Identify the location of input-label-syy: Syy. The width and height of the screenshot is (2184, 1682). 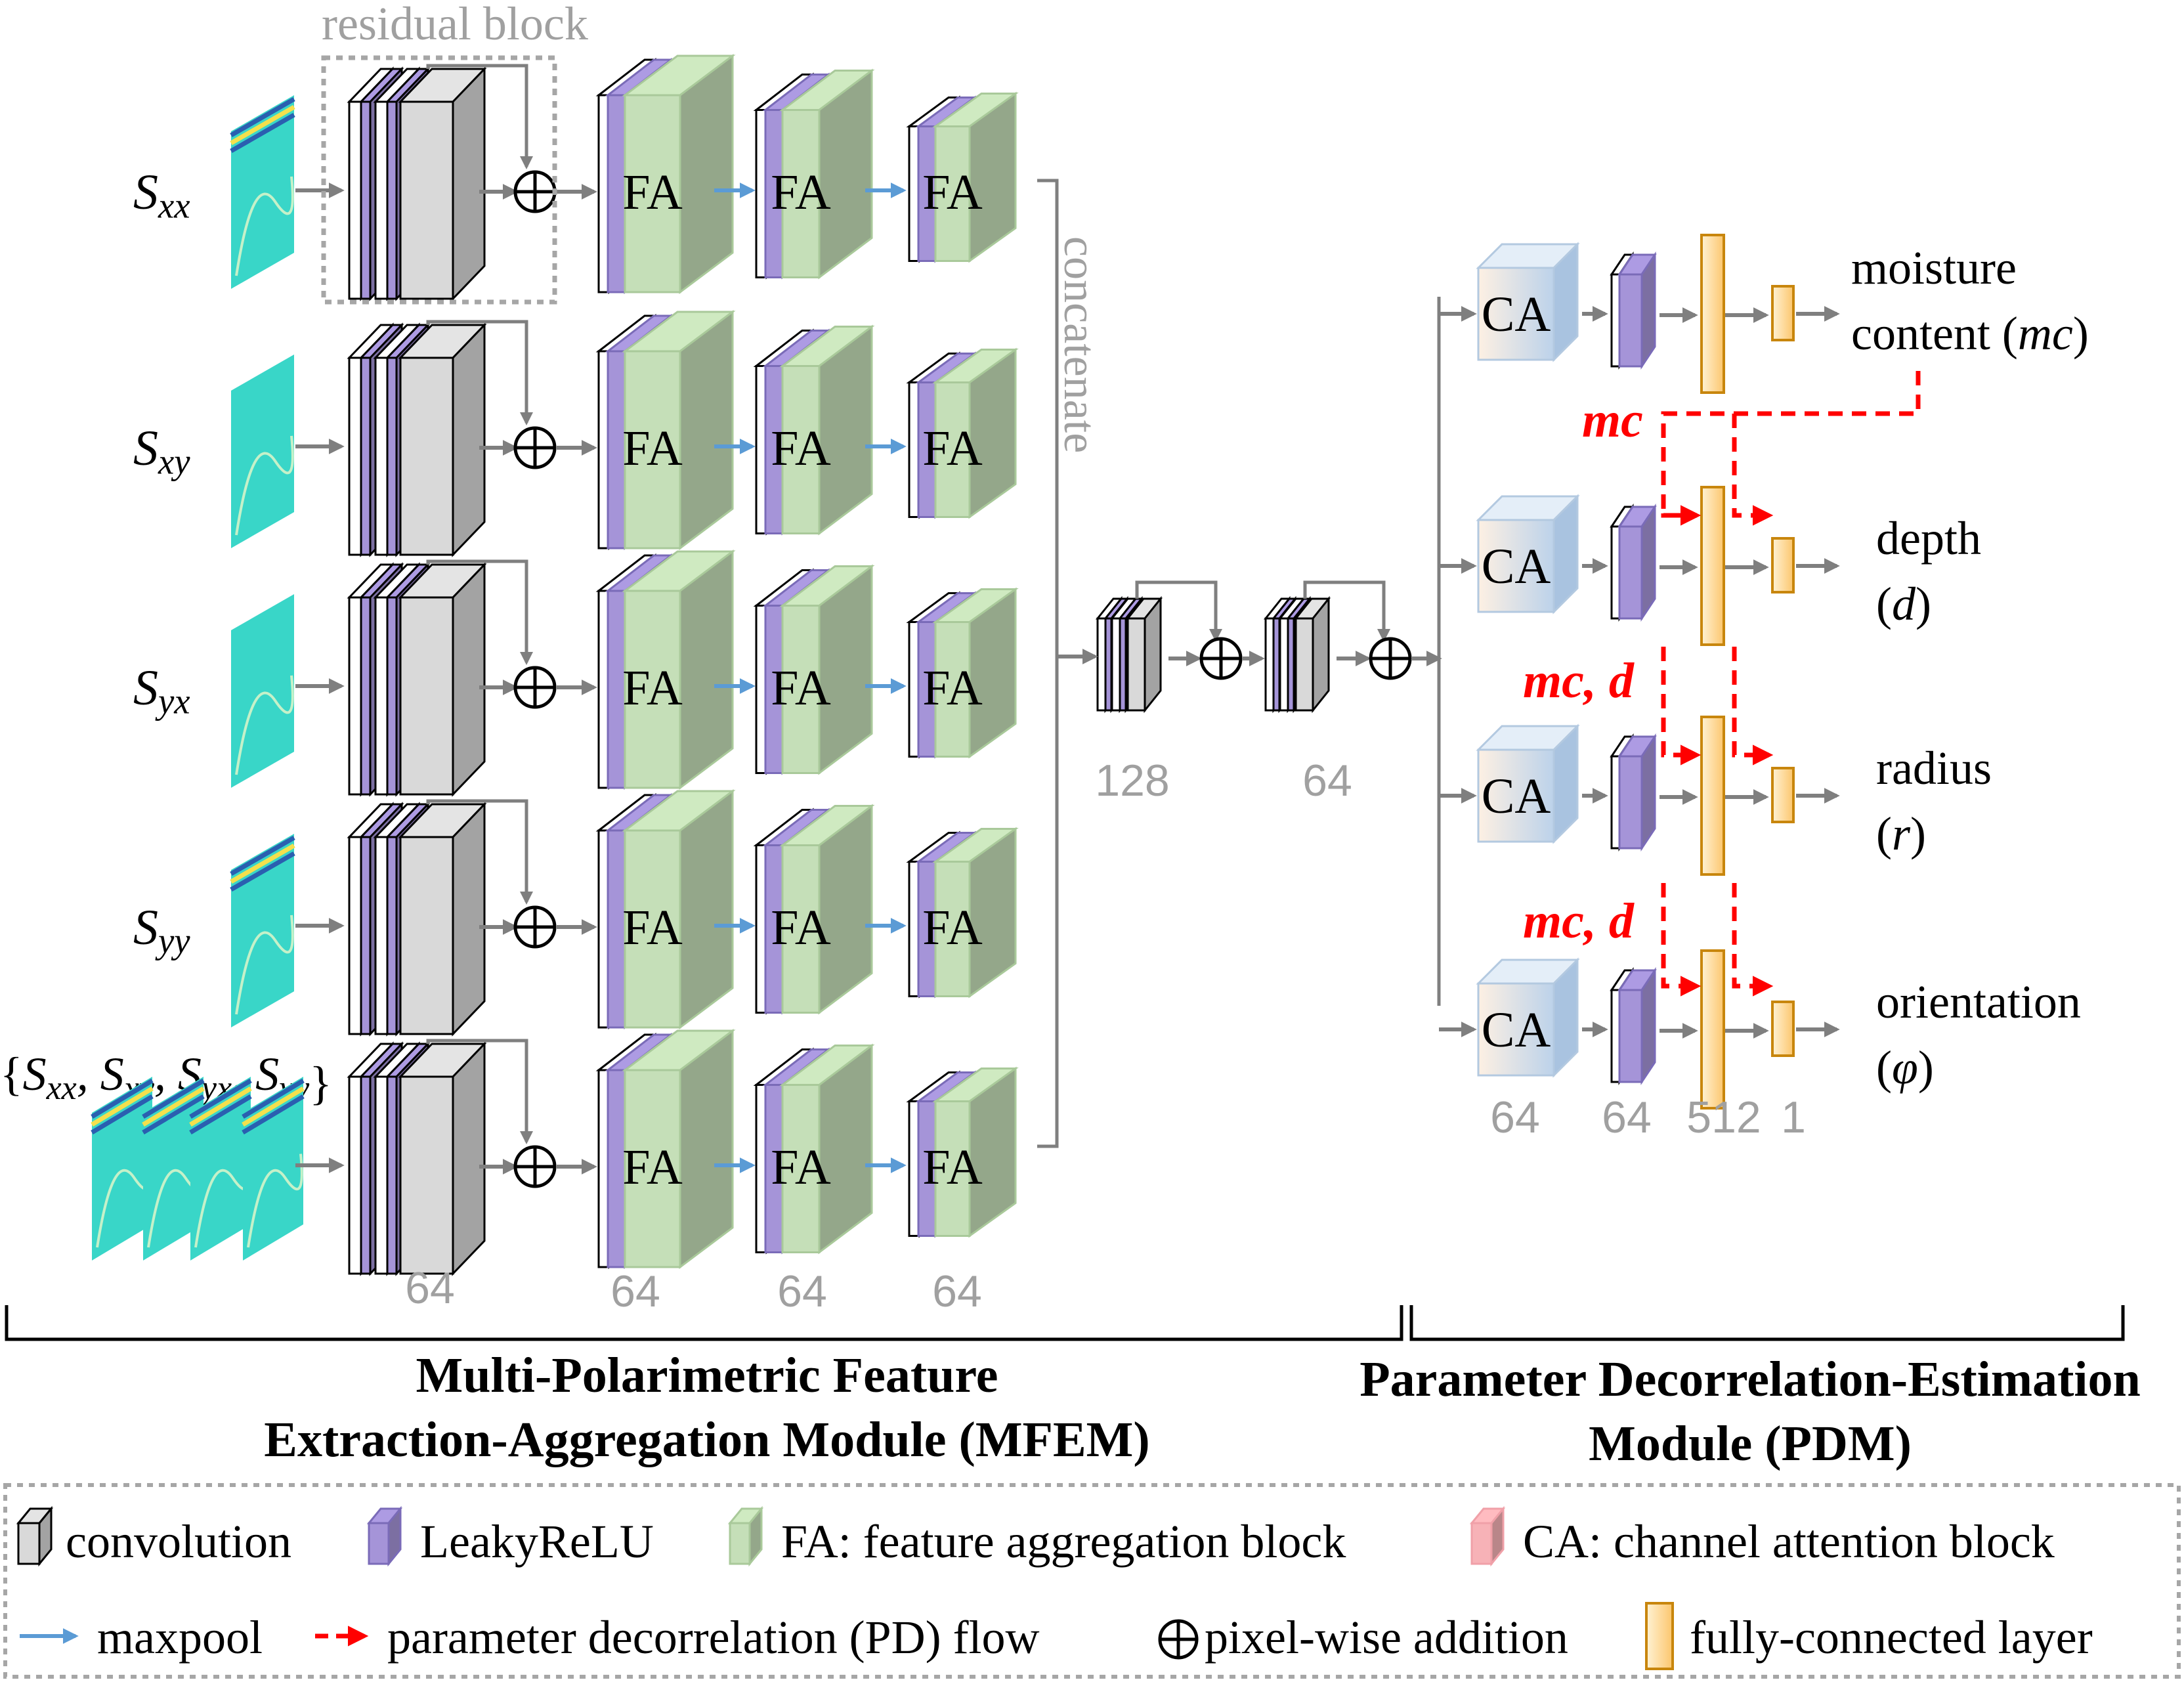
(161, 930).